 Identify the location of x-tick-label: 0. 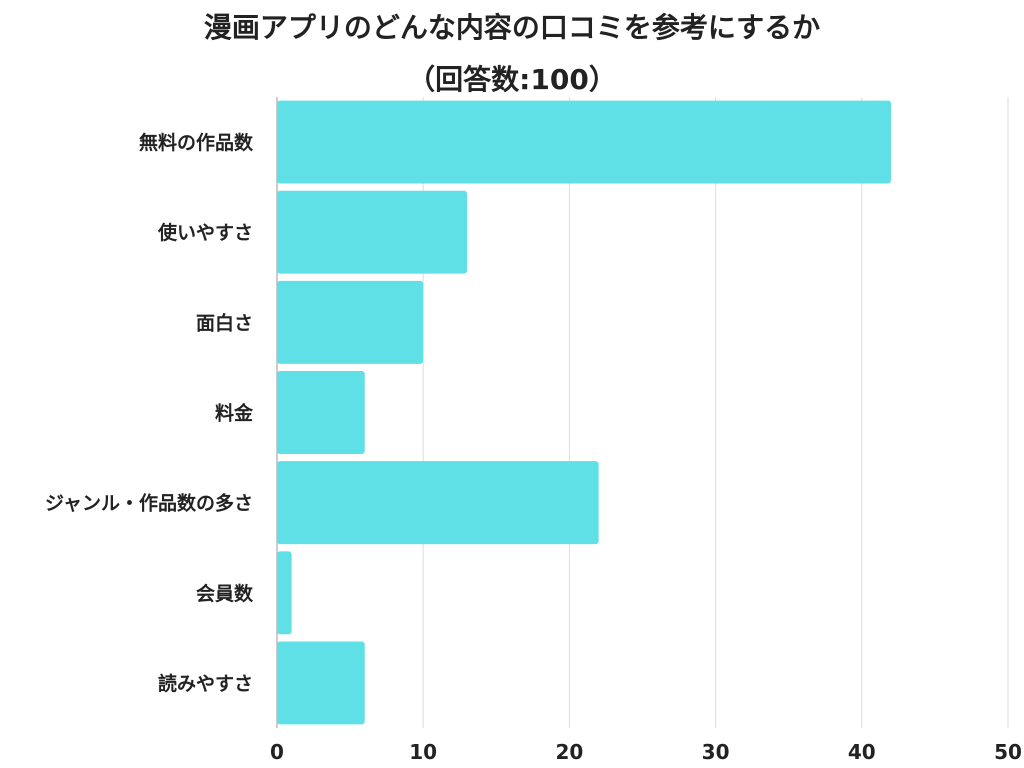
(277, 752).